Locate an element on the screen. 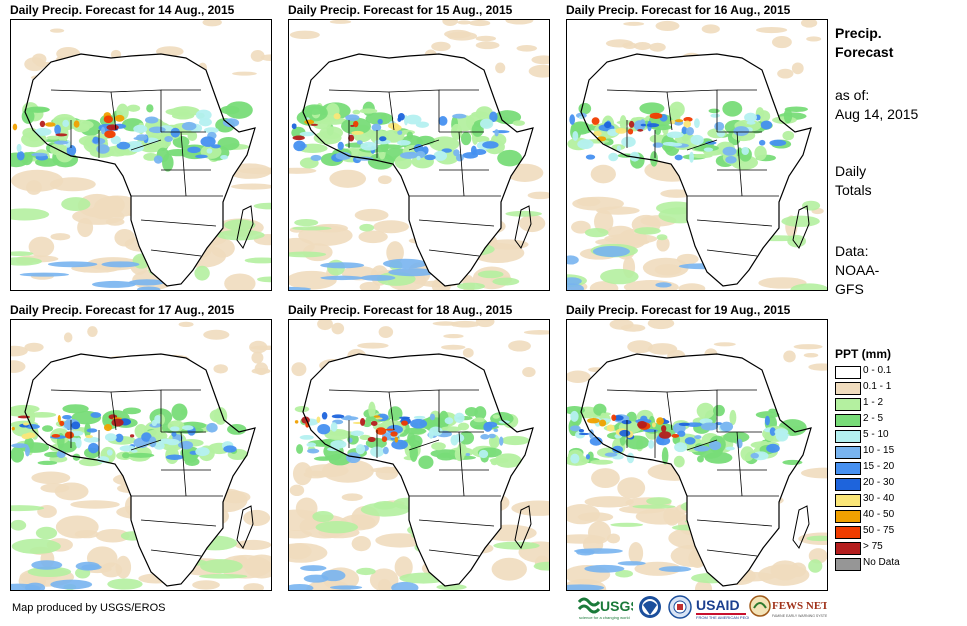 The width and height of the screenshot is (967, 626). legend-item: 20 - 30 is located at coordinates (895, 484).